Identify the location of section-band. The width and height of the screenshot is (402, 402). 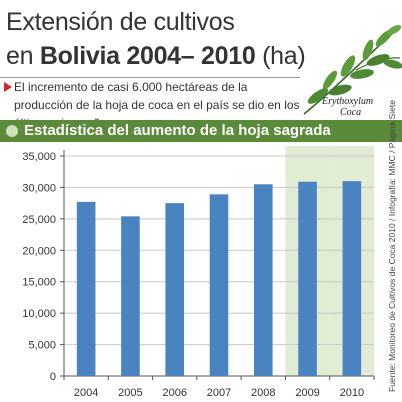
(201, 131).